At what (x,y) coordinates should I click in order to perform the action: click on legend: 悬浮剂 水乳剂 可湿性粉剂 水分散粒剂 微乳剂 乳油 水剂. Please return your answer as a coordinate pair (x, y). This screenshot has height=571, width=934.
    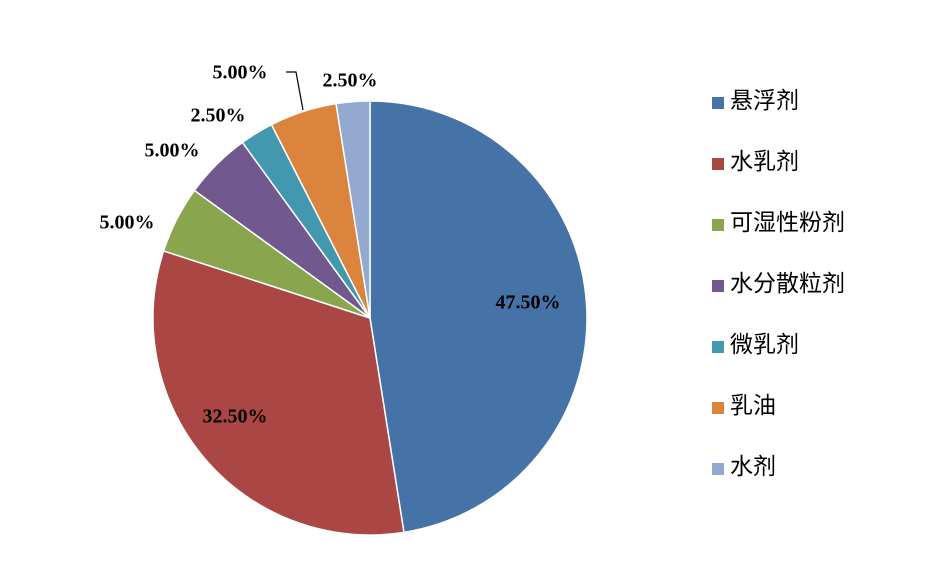
    Looking at the image, I should click on (778, 299).